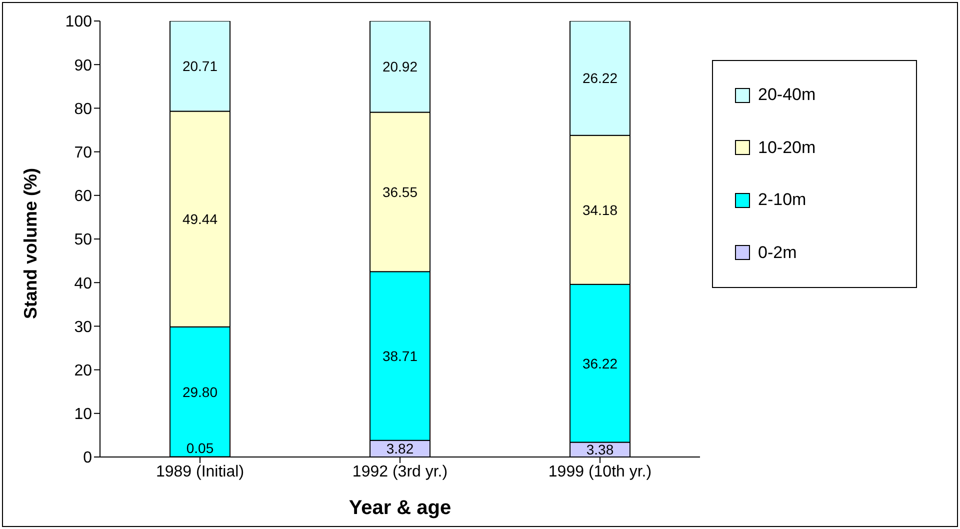 Image resolution: width=960 pixels, height=529 pixels. What do you see at coordinates (78, 22) in the screenshot?
I see `y-tick-label: 100` at bounding box center [78, 22].